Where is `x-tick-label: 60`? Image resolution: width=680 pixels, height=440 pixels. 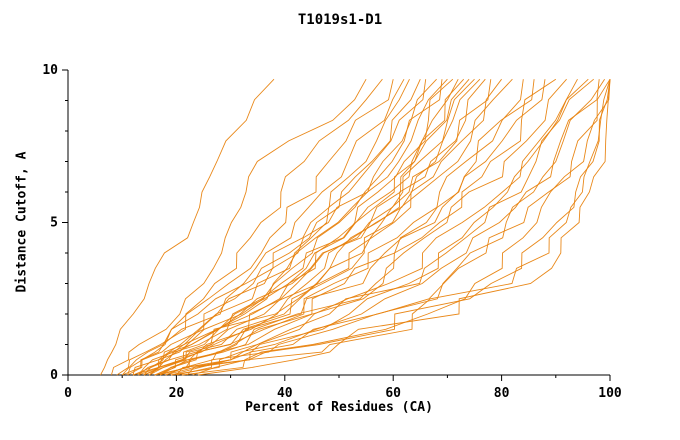
x-tick-label: 60 is located at coordinates (393, 393).